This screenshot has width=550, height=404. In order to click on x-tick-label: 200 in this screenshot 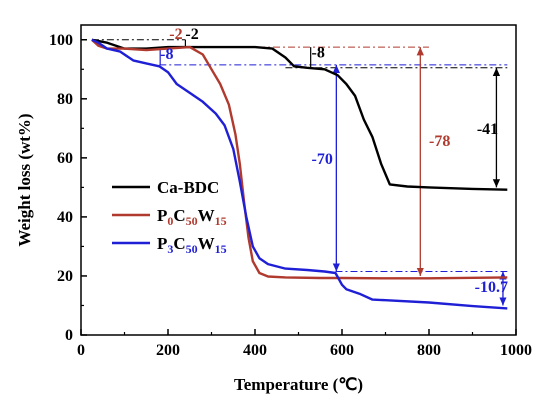, I will do `click(168, 350)`.